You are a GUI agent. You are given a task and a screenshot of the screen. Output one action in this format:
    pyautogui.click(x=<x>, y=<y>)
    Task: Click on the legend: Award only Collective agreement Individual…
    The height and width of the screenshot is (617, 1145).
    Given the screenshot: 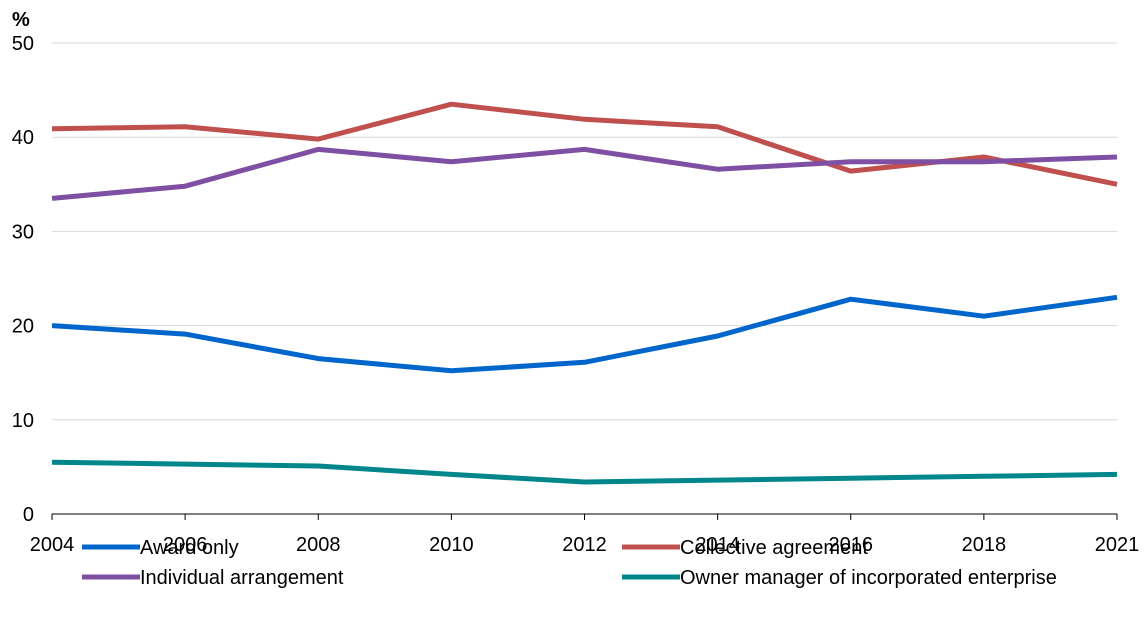 What is the action you would take?
    pyautogui.click(x=569, y=563)
    